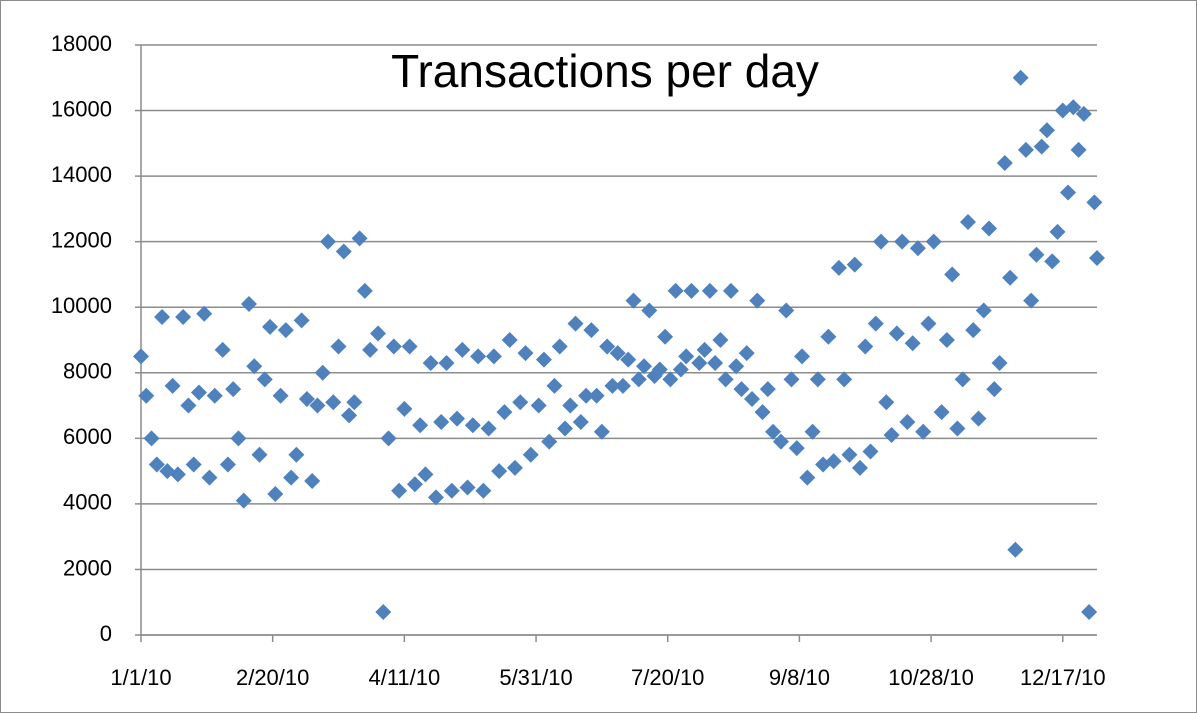  Describe the element at coordinates (1063, 677) in the screenshot. I see `x-tick-label: 12/17/10` at that location.